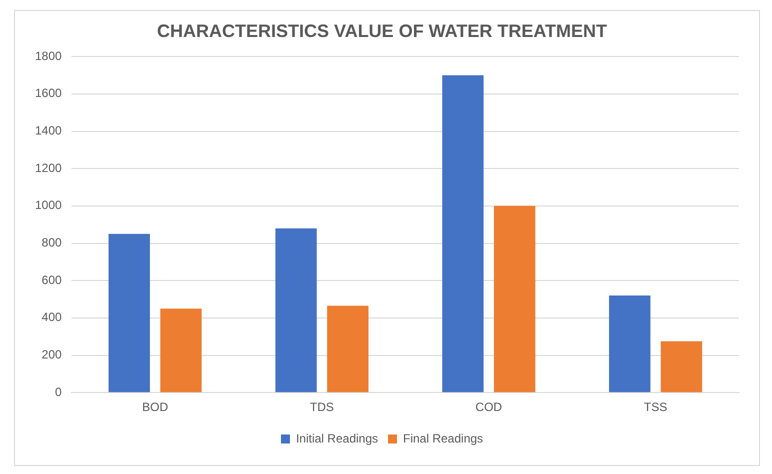 This screenshot has width=772, height=474. What do you see at coordinates (322, 407) in the screenshot?
I see `x-tick-label: TDS` at bounding box center [322, 407].